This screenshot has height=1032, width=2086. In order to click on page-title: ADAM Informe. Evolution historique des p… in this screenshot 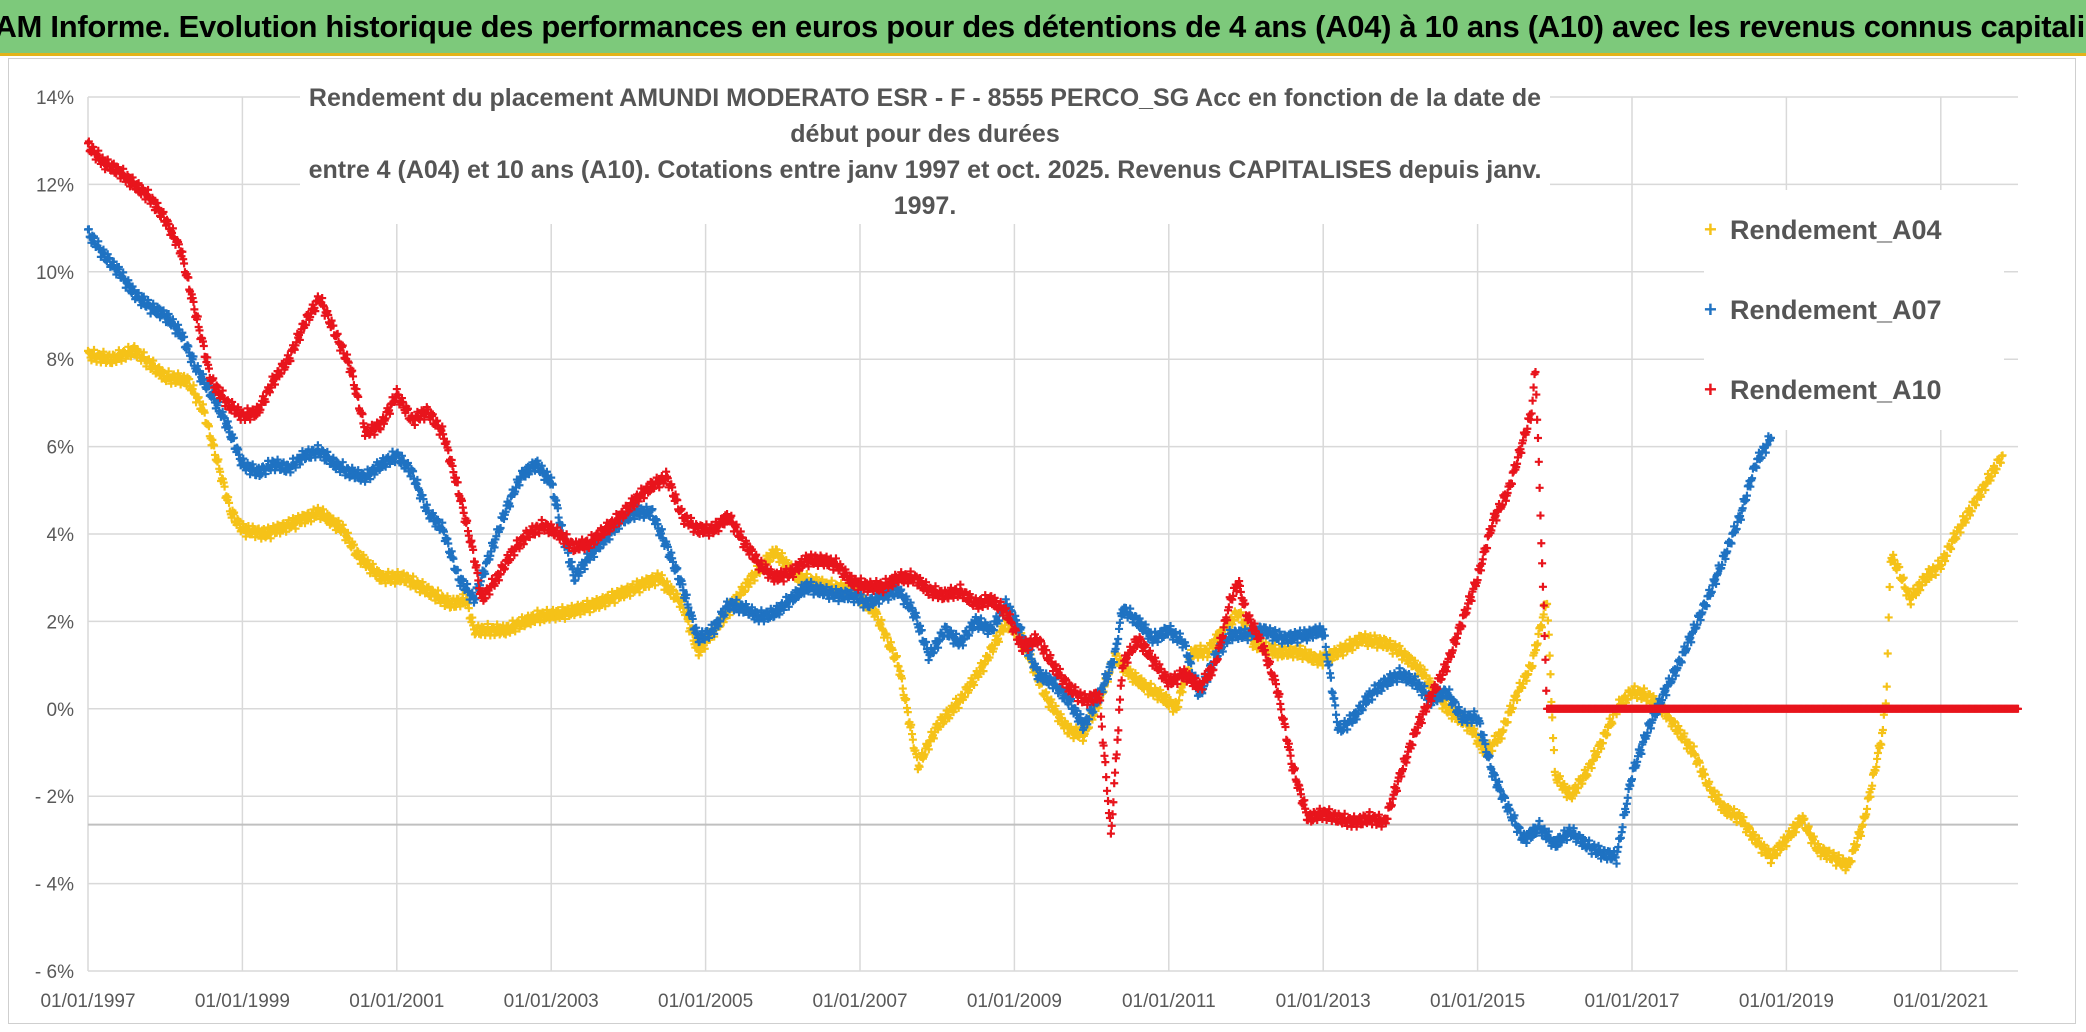, I will do `click(1043, 26)`.